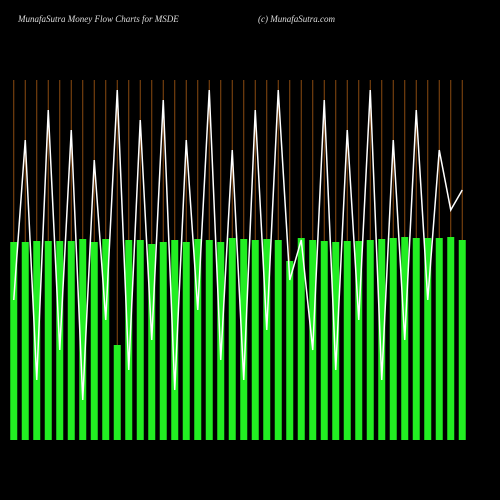 The height and width of the screenshot is (500, 500). Describe the element at coordinates (296, 19) in the screenshot. I see `chart-subtitle: (c) MunafaSutra.com` at that location.